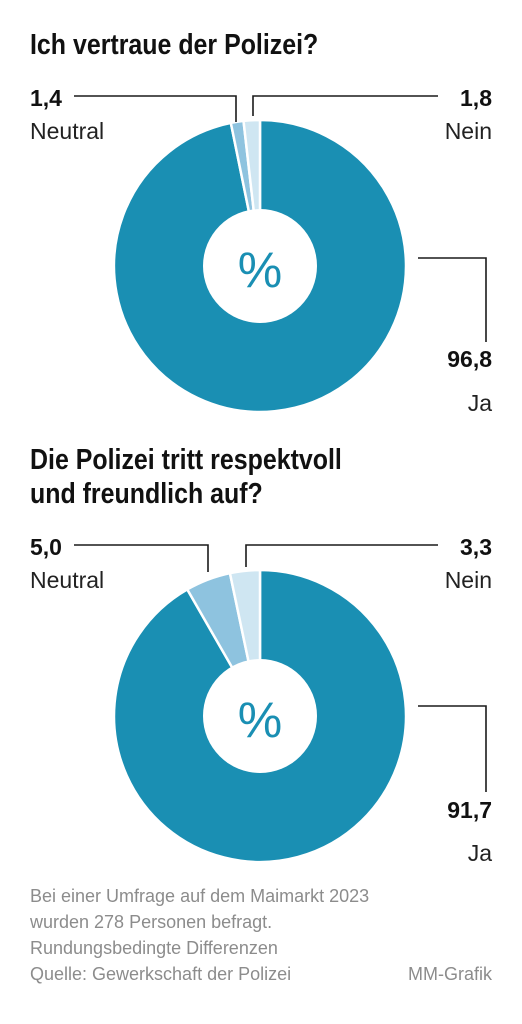 This screenshot has height=1024, width=522. I want to click on chart2-ja-value: 91,7, so click(469, 810).